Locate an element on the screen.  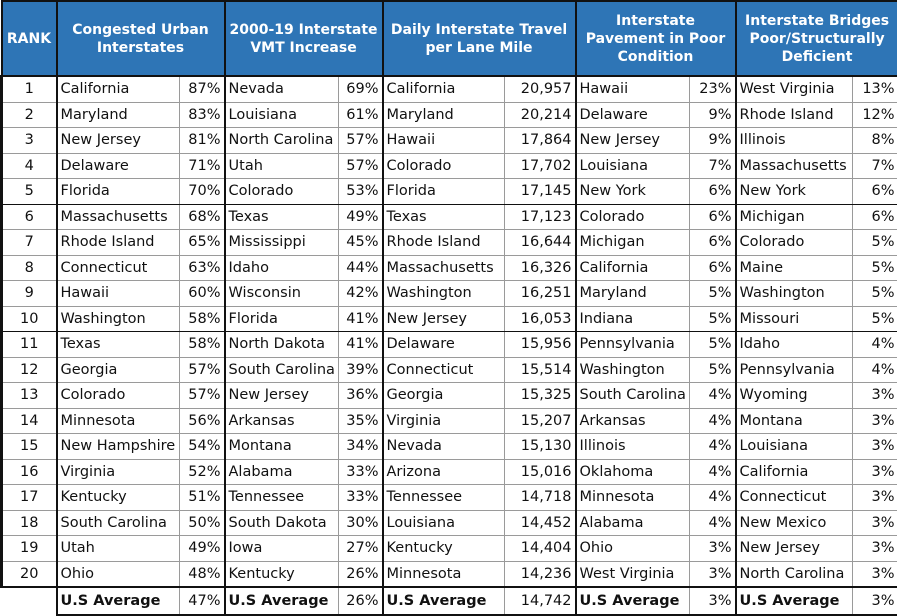
state-cell: Montana is located at coordinates (282, 447).